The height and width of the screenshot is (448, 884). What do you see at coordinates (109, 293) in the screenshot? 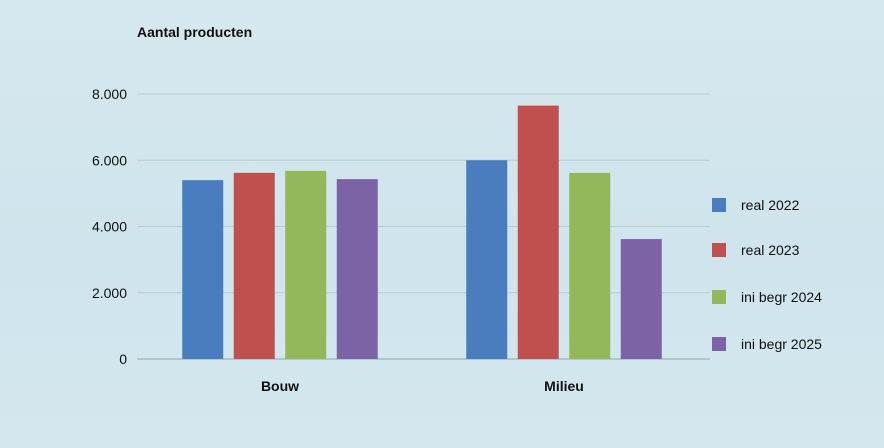
I see `y-tick-label: 2.000` at bounding box center [109, 293].